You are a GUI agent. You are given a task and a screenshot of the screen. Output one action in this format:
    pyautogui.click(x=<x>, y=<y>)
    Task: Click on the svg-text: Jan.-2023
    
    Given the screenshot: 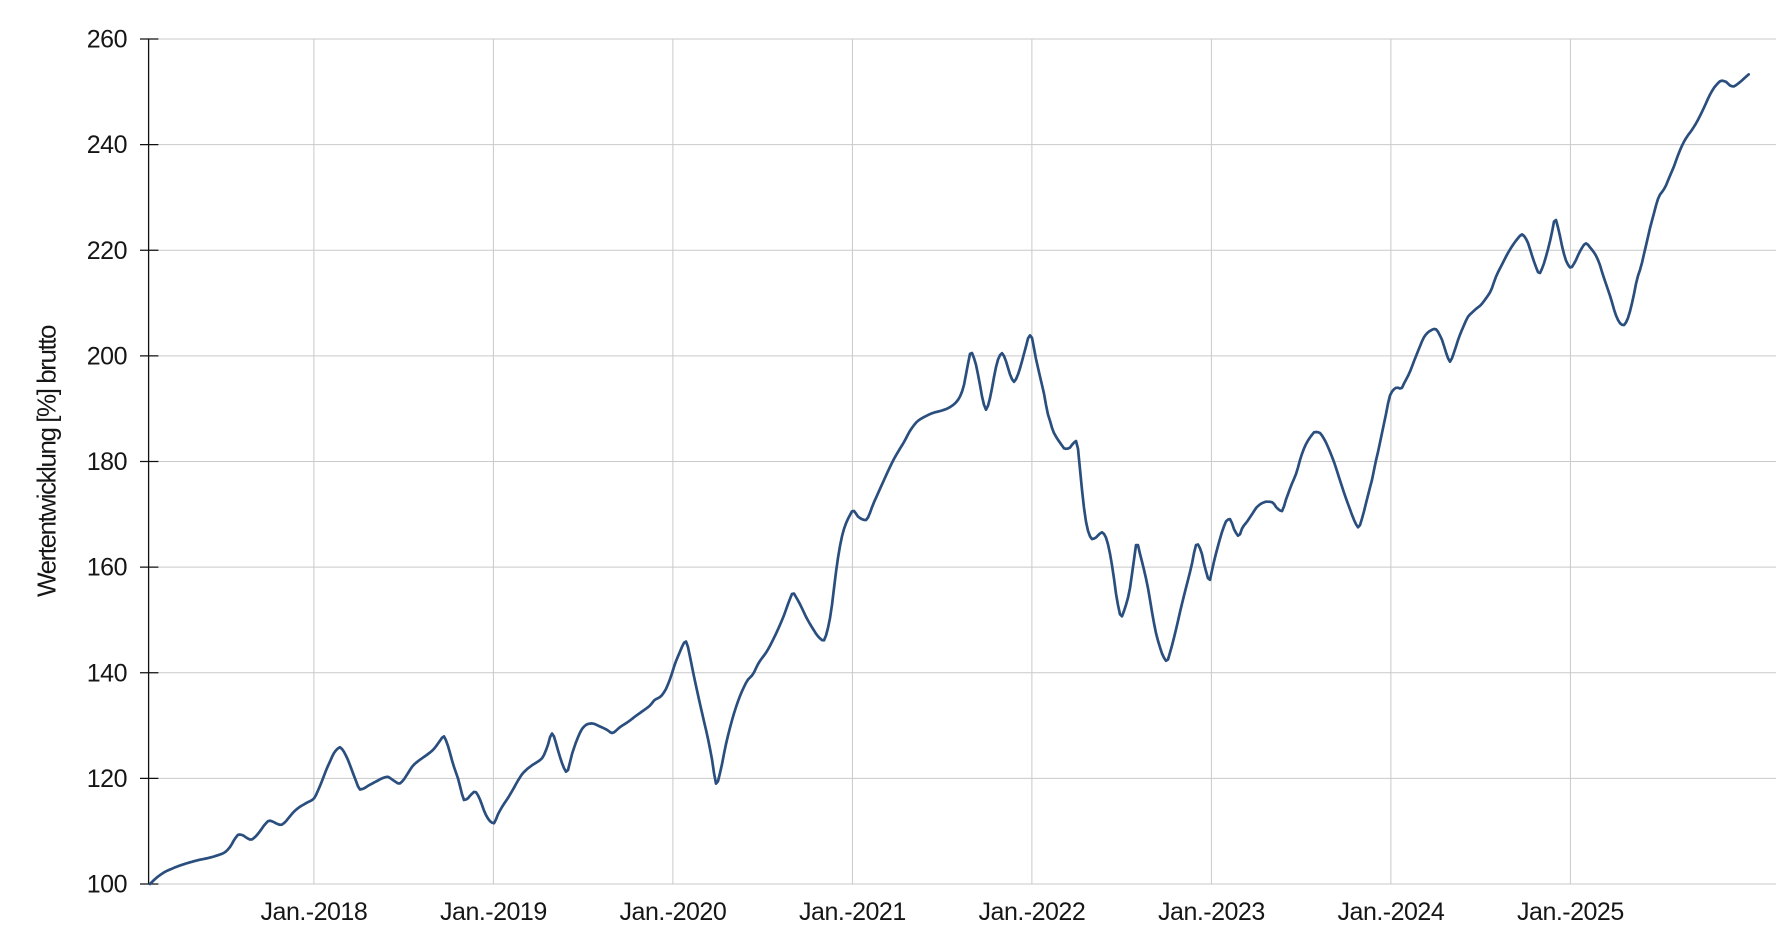 What is the action you would take?
    pyautogui.click(x=1211, y=912)
    